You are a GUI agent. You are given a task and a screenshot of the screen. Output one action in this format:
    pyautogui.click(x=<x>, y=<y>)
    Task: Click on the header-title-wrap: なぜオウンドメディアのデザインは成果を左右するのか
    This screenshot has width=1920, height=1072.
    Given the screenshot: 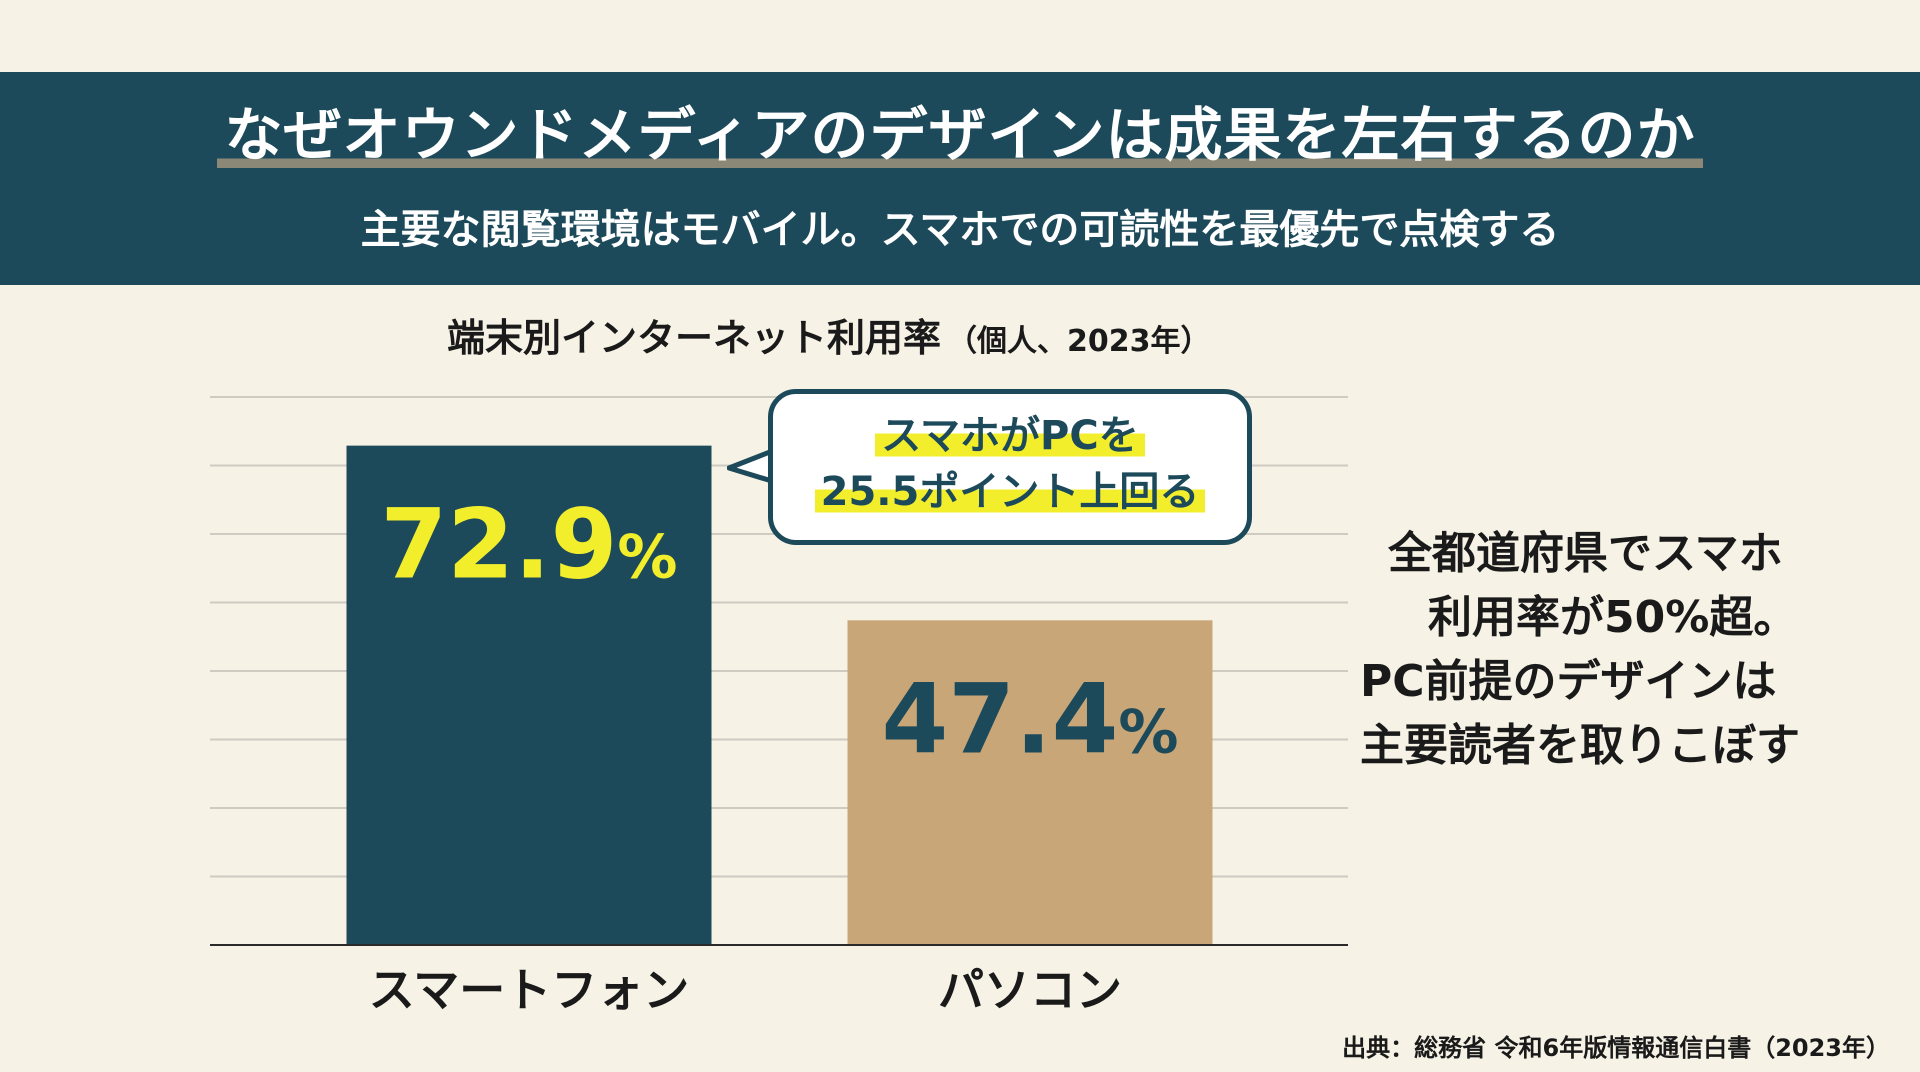 What is the action you would take?
    pyautogui.click(x=960, y=135)
    